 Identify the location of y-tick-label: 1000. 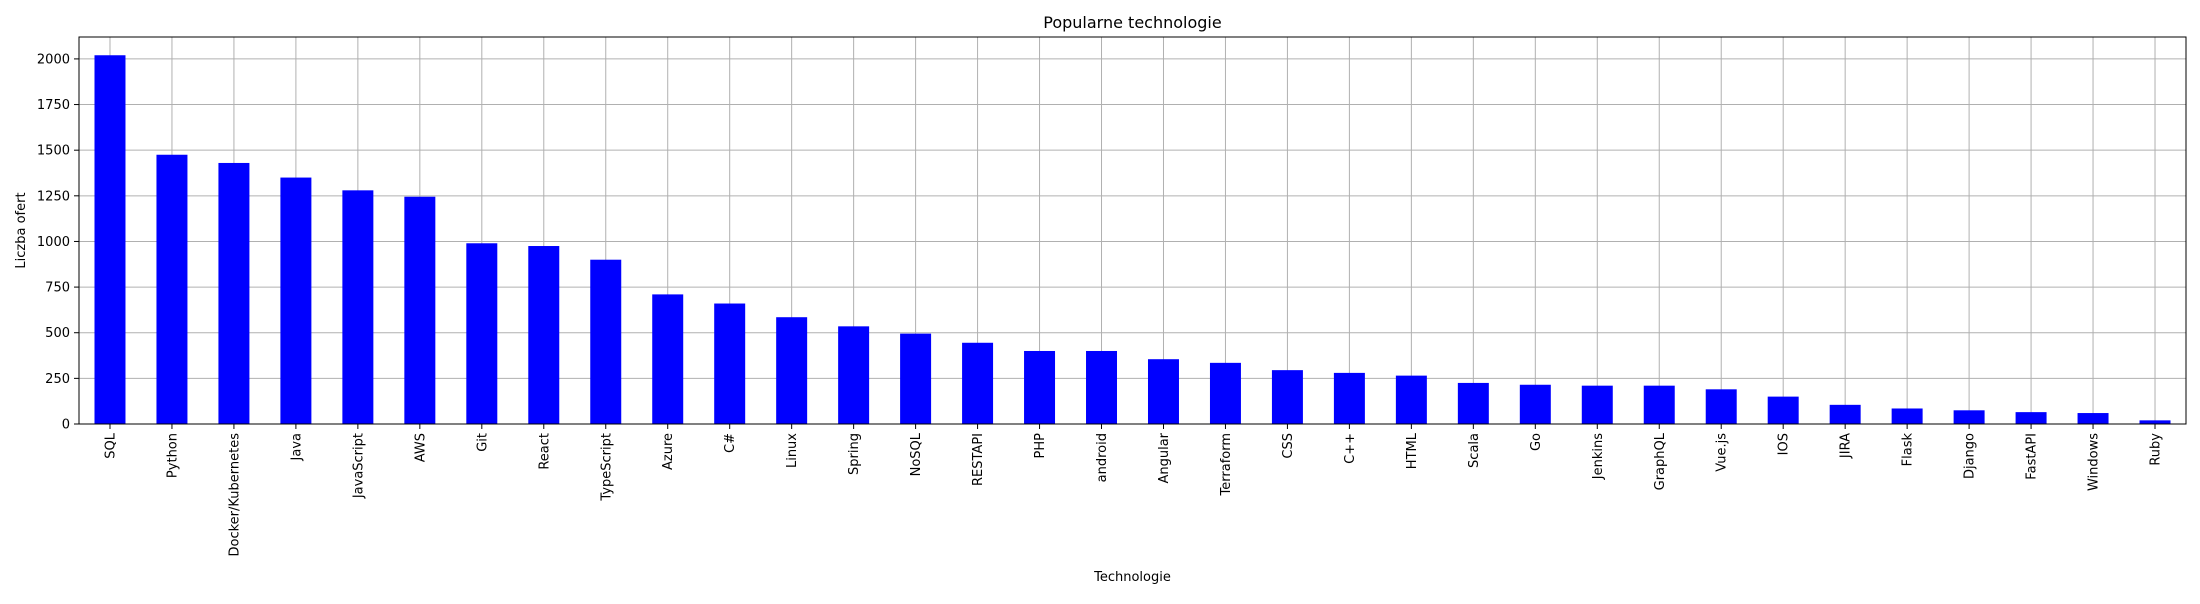
(53, 242).